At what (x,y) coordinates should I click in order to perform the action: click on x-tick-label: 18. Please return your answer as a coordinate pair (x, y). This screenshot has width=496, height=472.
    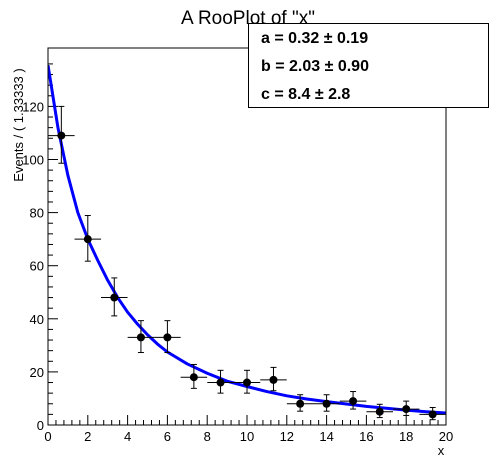
    Looking at the image, I should click on (406, 436).